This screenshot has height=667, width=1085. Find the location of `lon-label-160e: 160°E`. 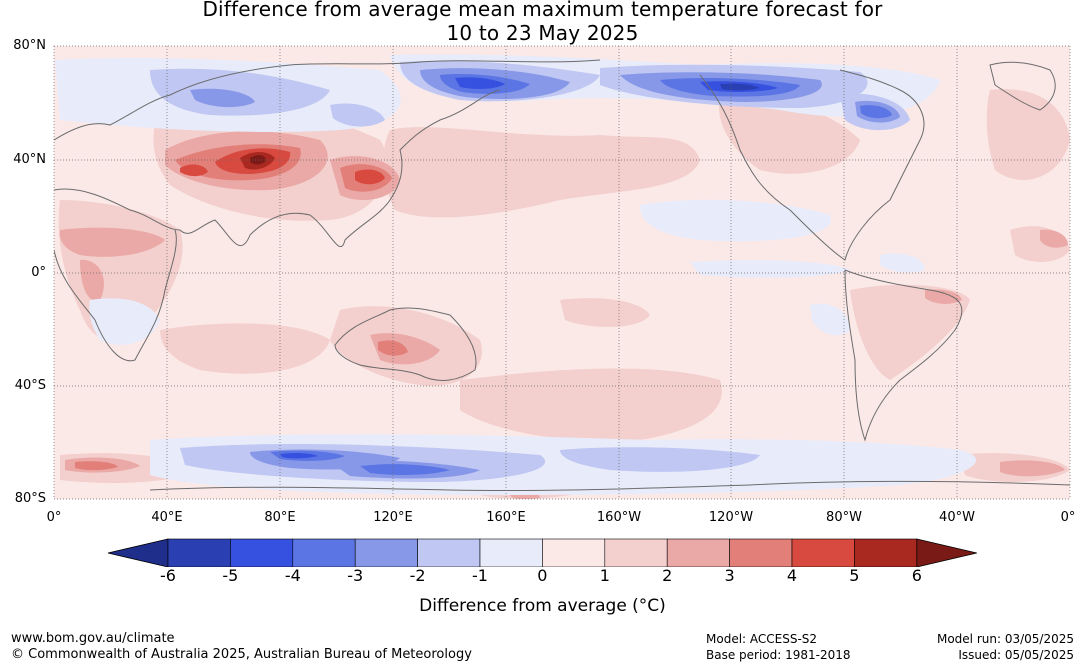

lon-label-160e: 160°E is located at coordinates (506, 517).